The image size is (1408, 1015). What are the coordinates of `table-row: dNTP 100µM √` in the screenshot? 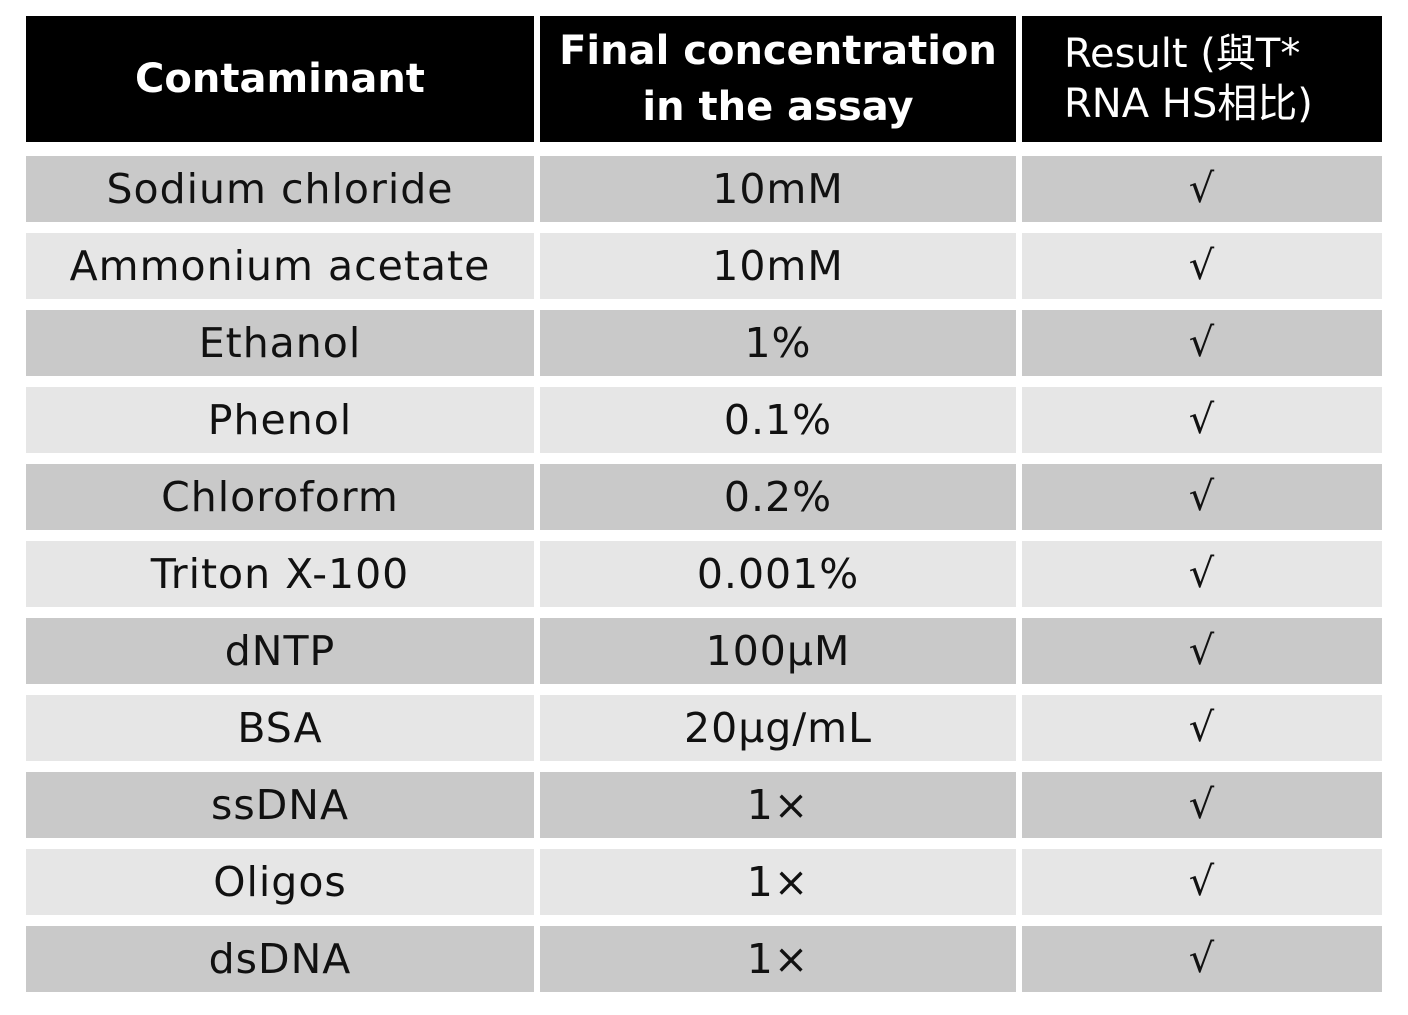 It's located at (704, 651).